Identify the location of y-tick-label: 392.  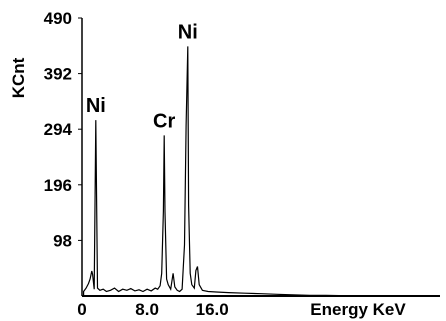
(58, 74).